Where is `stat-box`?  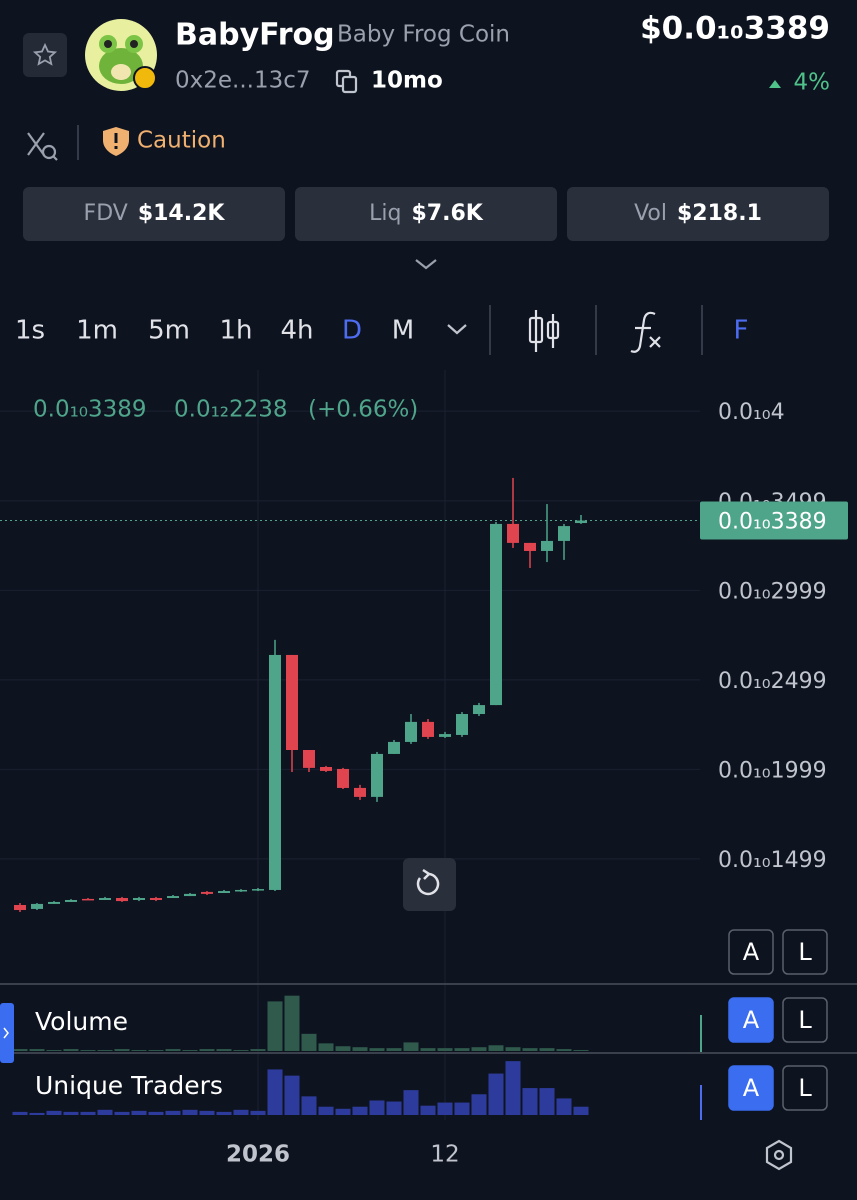
stat-box is located at coordinates (154, 214).